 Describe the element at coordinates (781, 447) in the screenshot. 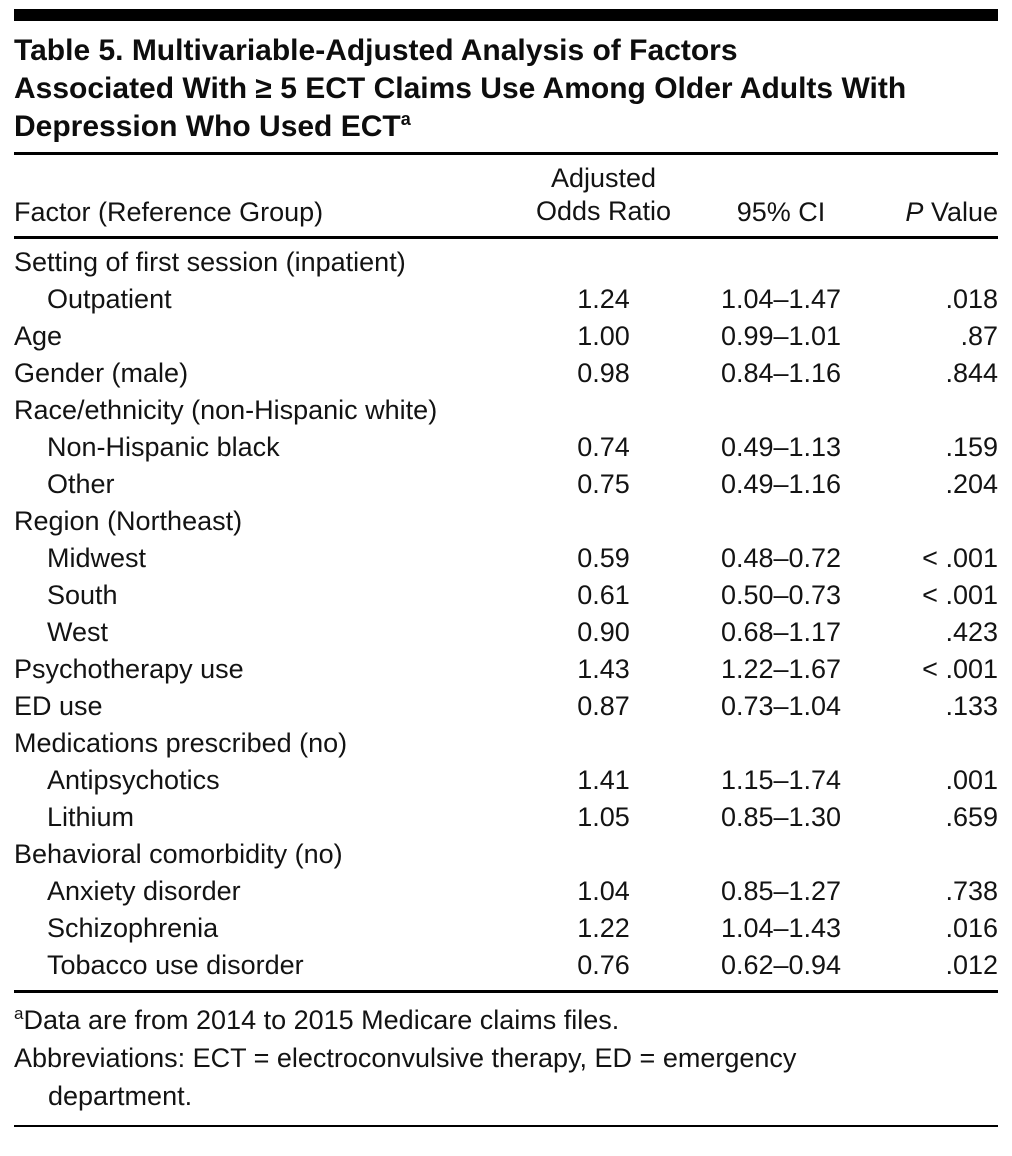

I see `row-ci: 0.49–1.13` at that location.